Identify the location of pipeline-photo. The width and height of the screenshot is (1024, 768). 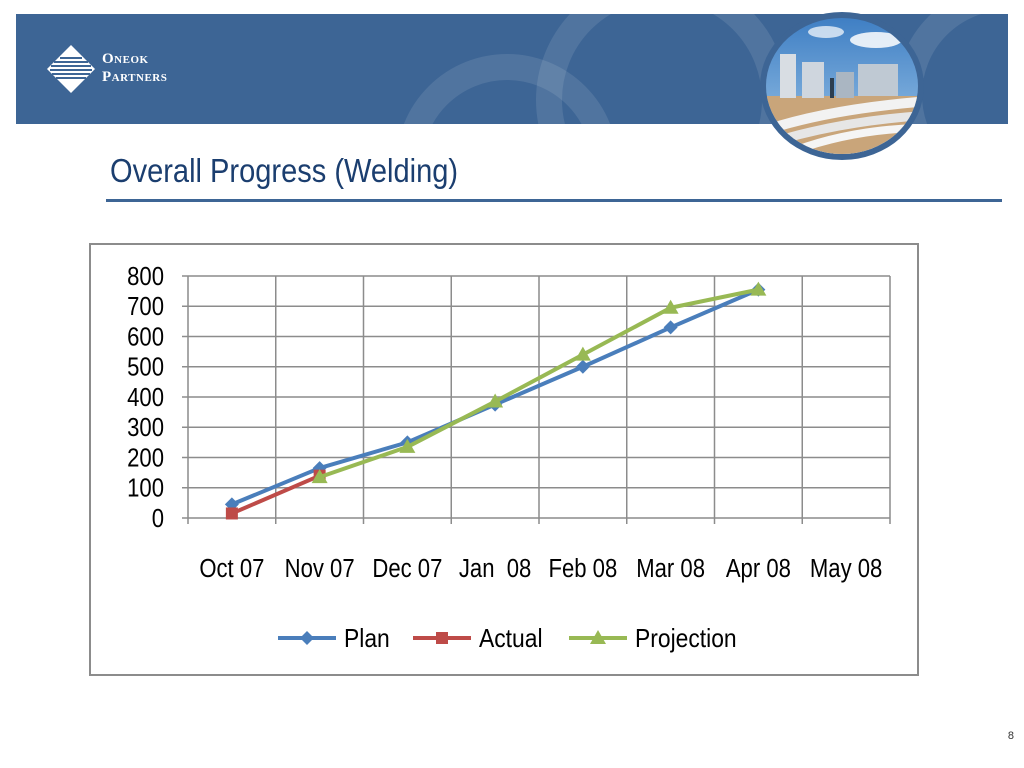
(842, 86).